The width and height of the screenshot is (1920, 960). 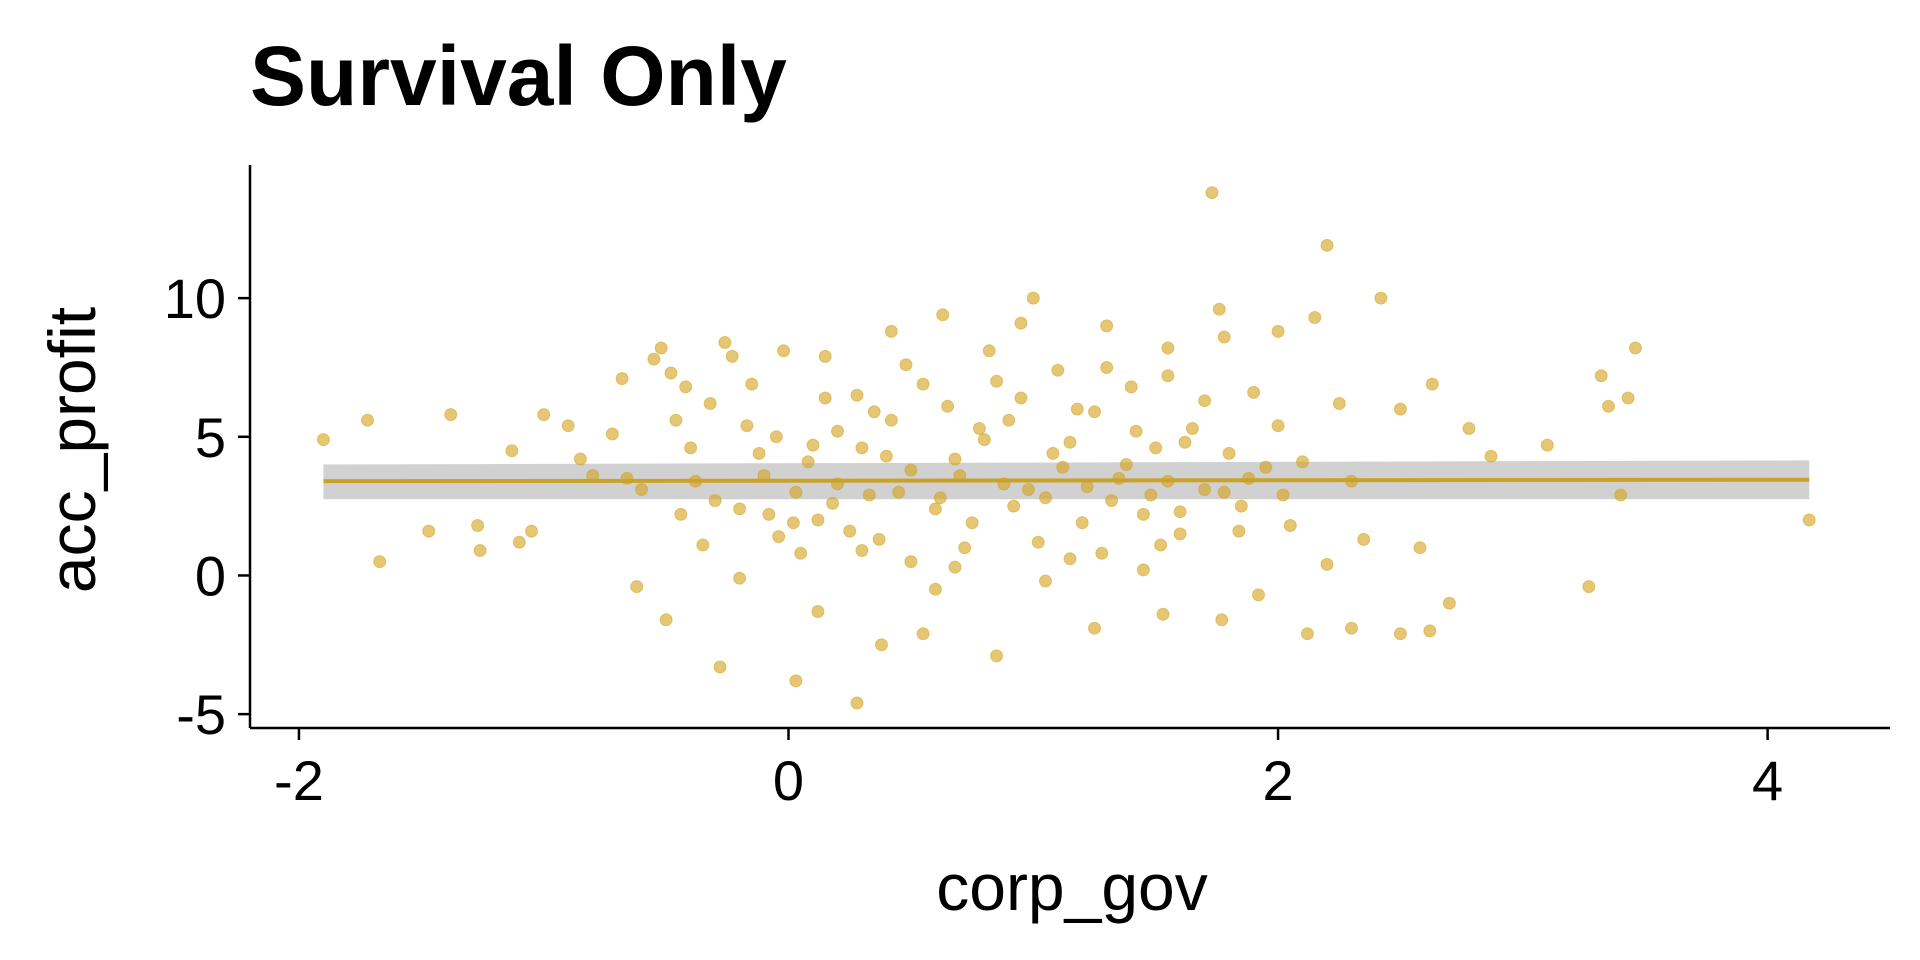 What do you see at coordinates (195, 298) in the screenshot?
I see `y-tick-label: 10` at bounding box center [195, 298].